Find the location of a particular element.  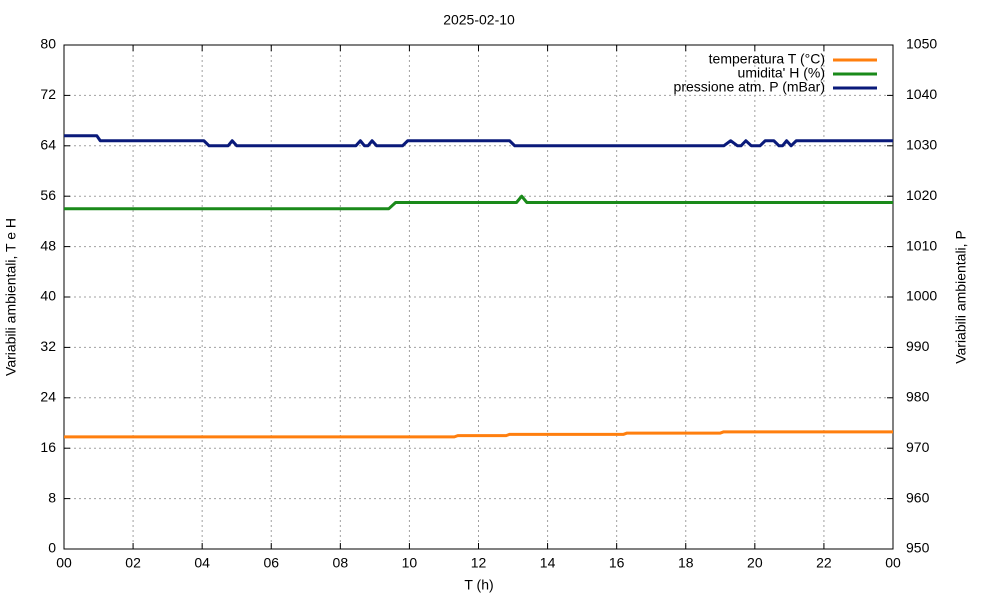

y-tick-label: 40 is located at coordinates (48, 296).